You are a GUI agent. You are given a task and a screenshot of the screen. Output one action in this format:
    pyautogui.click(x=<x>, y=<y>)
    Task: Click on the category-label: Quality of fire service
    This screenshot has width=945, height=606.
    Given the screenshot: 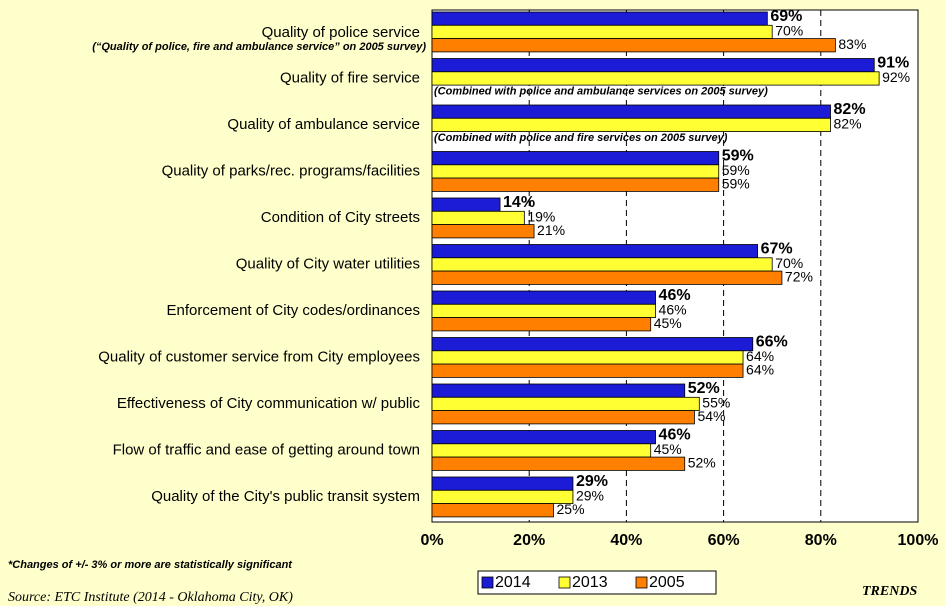 What is the action you would take?
    pyautogui.click(x=350, y=77)
    